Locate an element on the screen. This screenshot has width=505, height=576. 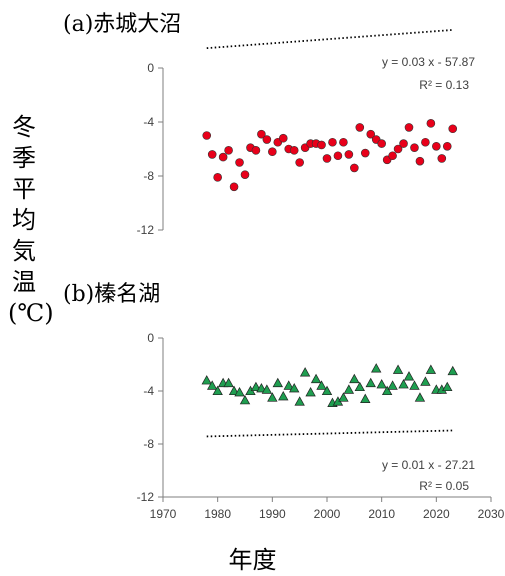
r-squared-label: R² = 0.05 is located at coordinates (444, 486).